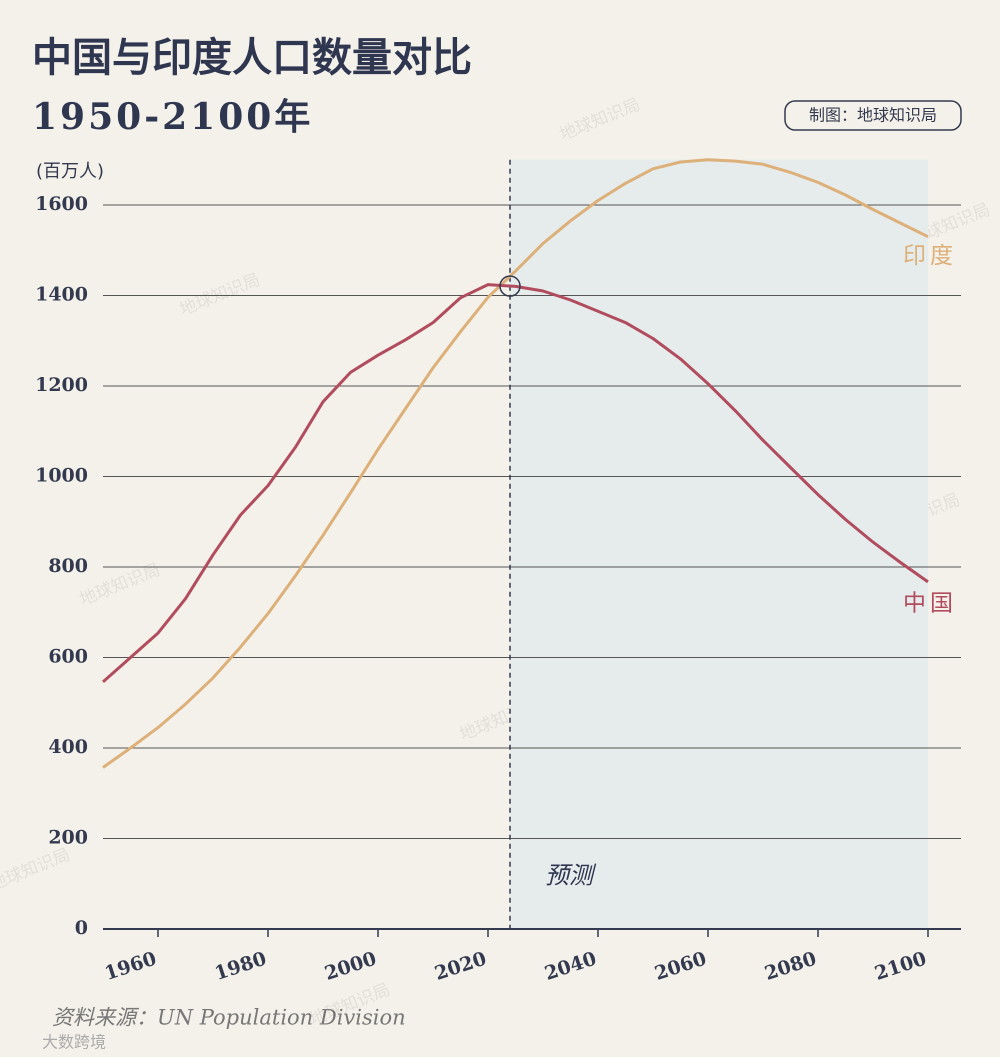 This screenshot has width=1000, height=1057. I want to click on source: 资料来源：UN Population Division, so click(229, 1018).